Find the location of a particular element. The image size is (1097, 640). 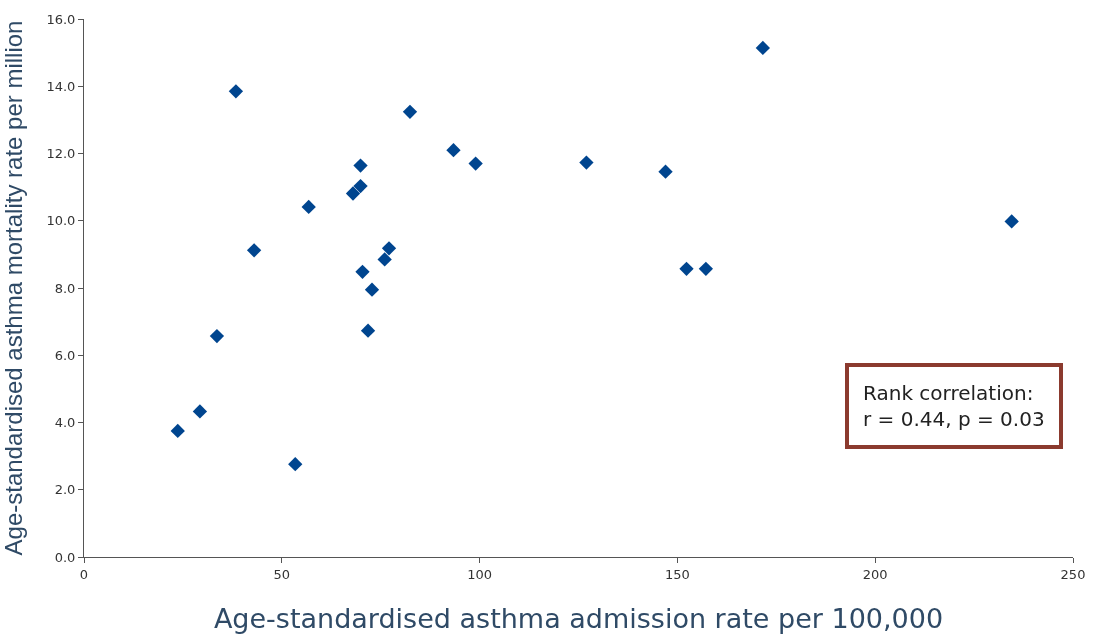

y-axis-title: Age-standardised asthma mortality rate per million is located at coordinates (13, 288).